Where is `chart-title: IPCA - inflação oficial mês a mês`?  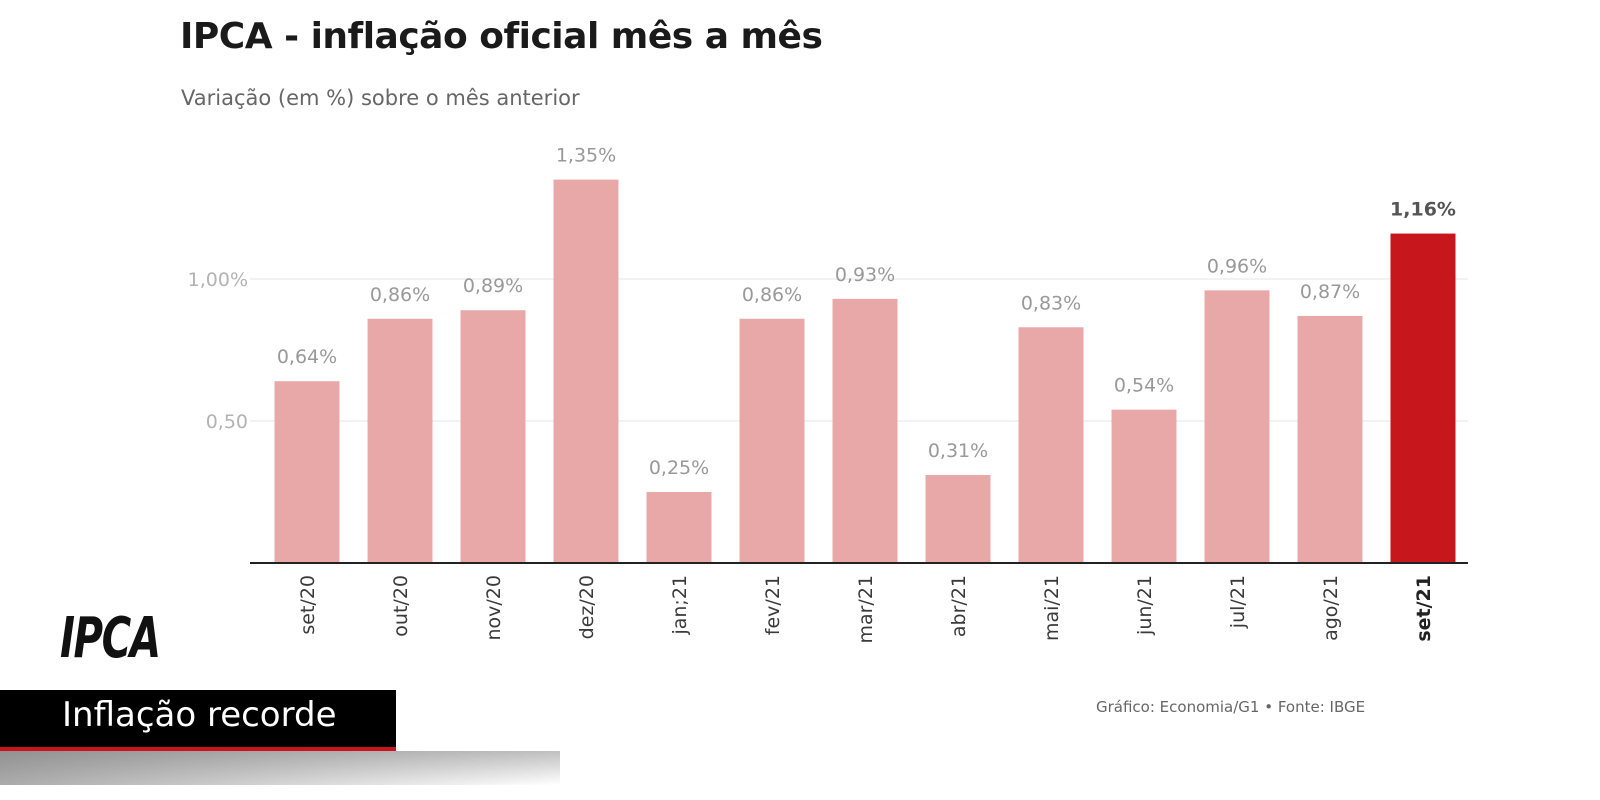 chart-title: IPCA - inflação oficial mês a mês is located at coordinates (501, 36).